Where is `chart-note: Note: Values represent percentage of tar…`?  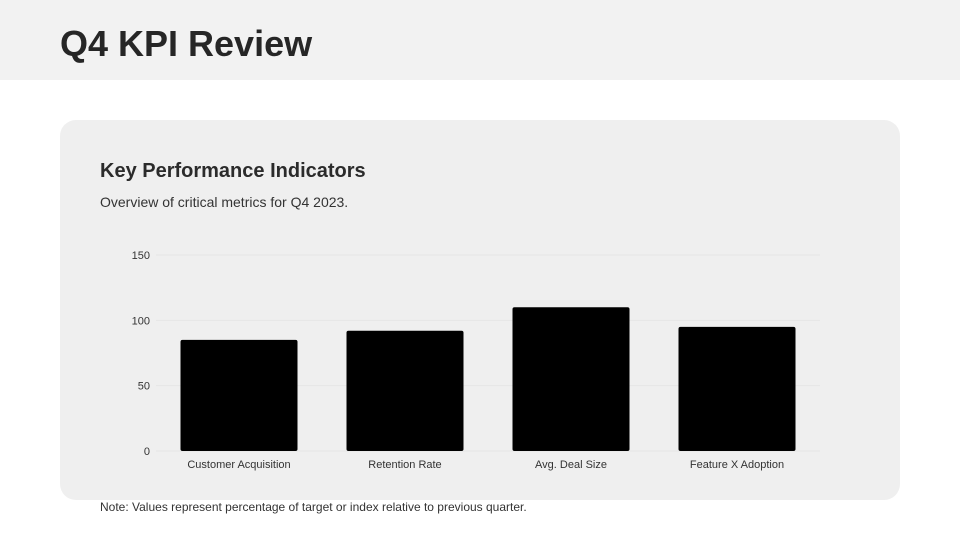
chart-note: Note: Values represent percentage of tar… is located at coordinates (313, 507).